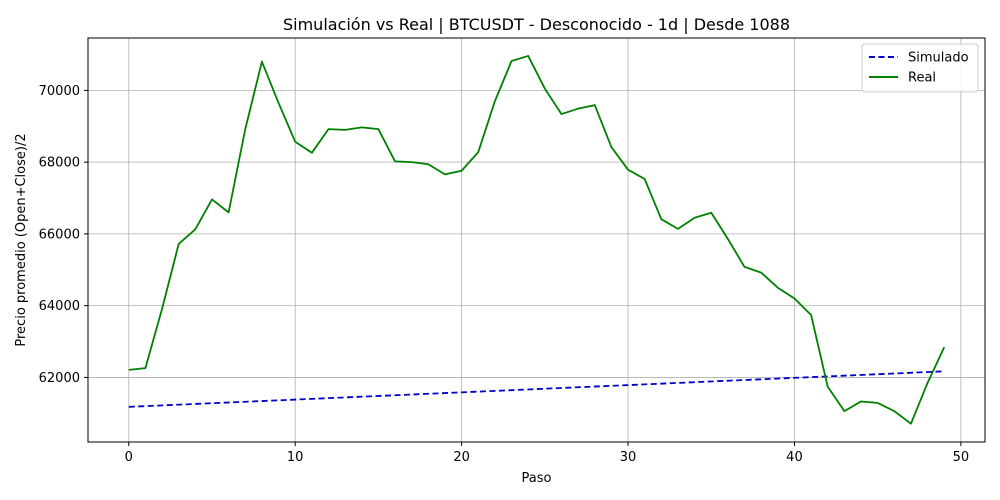 This screenshot has width=1000, height=500. I want to click on y-axis-ticks: 62000 64000 66000 68000 70000, so click(63, 235).